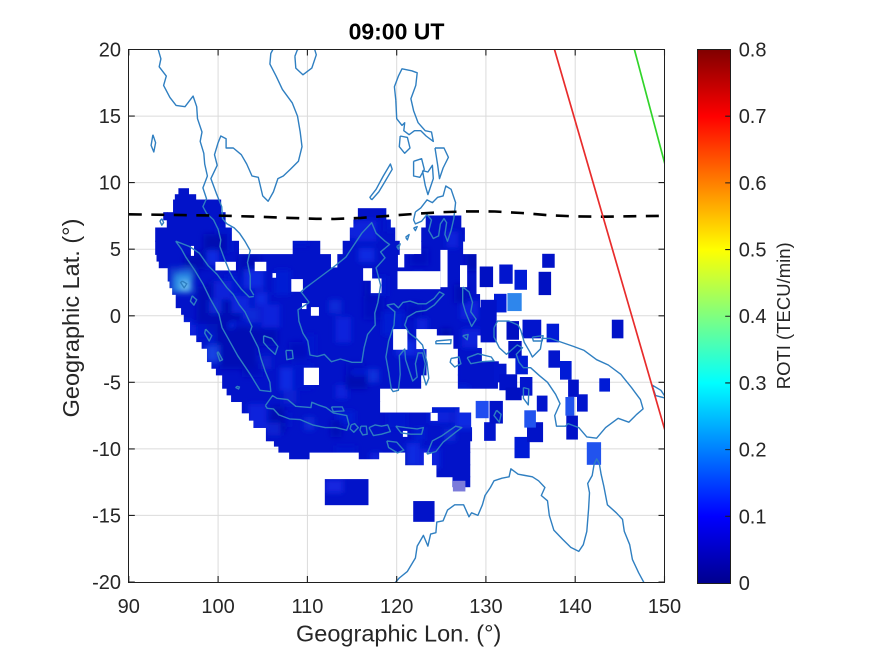 The image size is (875, 656). I want to click on svg-text: 0.3, so click(753, 384).